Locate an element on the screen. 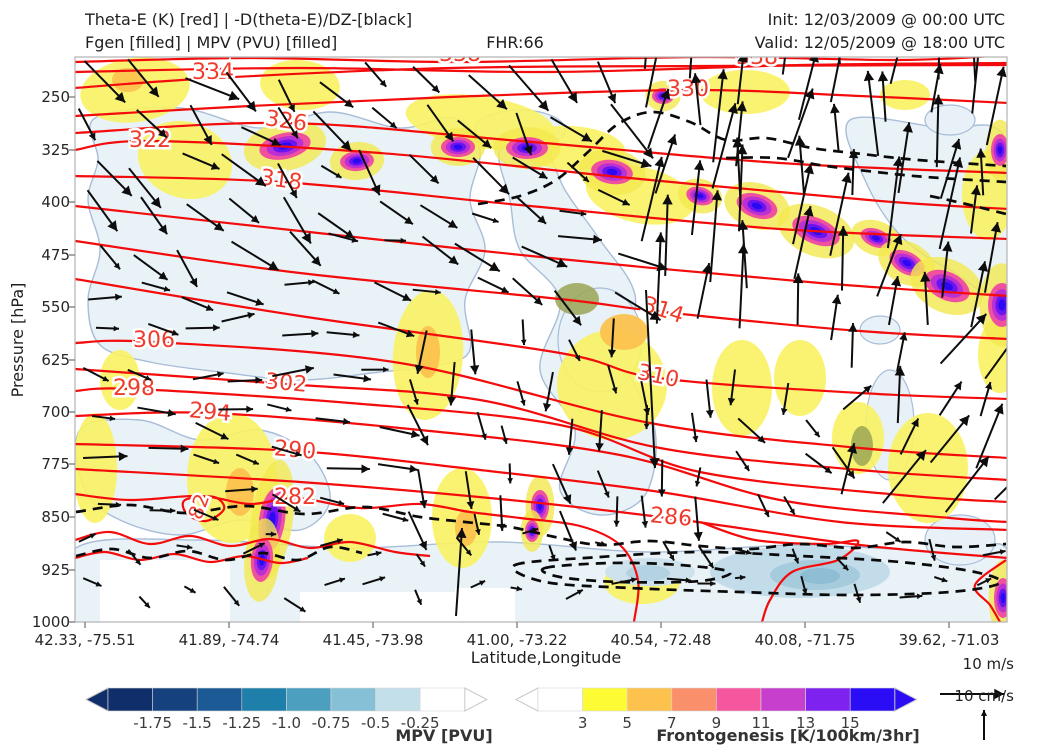  contour-value-label: 306 is located at coordinates (154, 340).